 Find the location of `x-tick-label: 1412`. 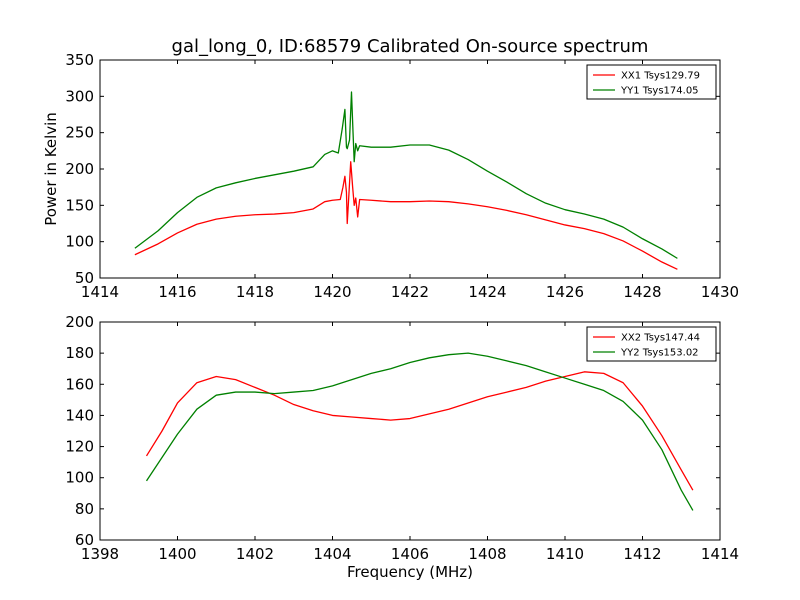

x-tick-label: 1412 is located at coordinates (642, 554).